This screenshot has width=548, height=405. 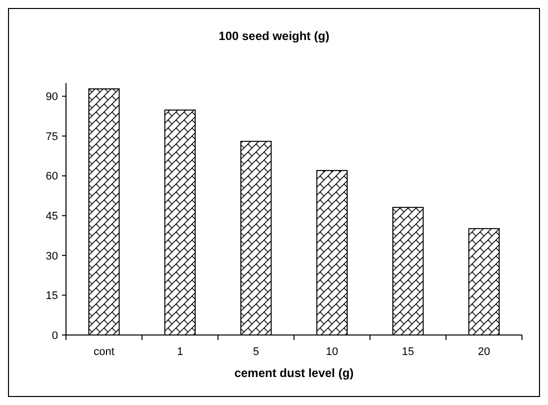 I want to click on y-tick-label: 15, so click(x=52, y=296).